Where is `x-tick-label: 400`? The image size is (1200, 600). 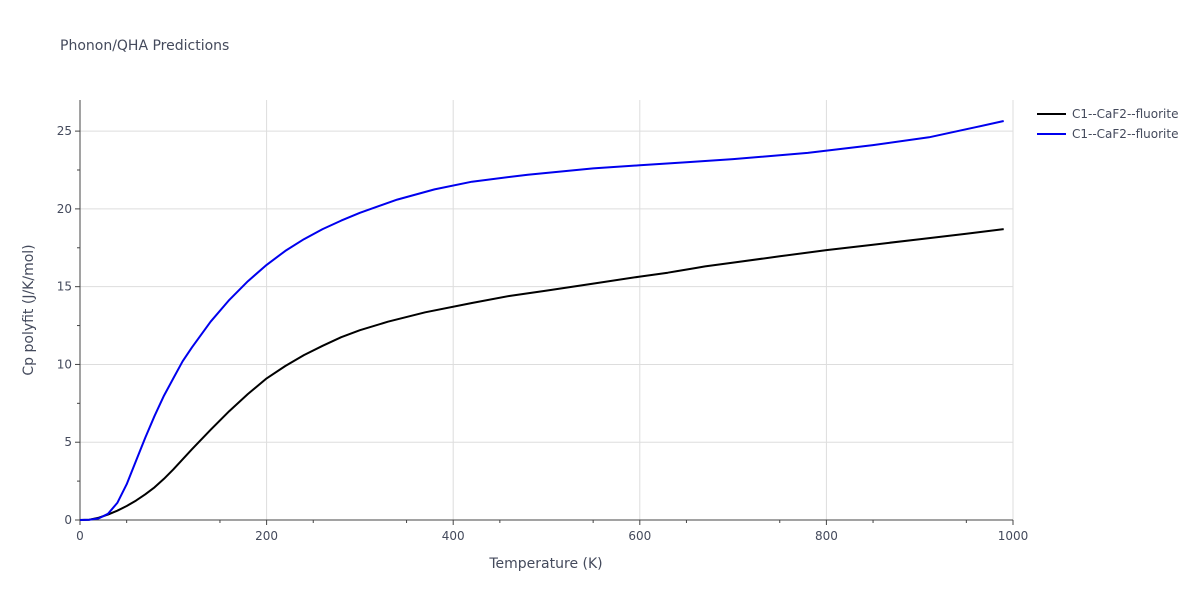
x-tick-label: 400 is located at coordinates (453, 536).